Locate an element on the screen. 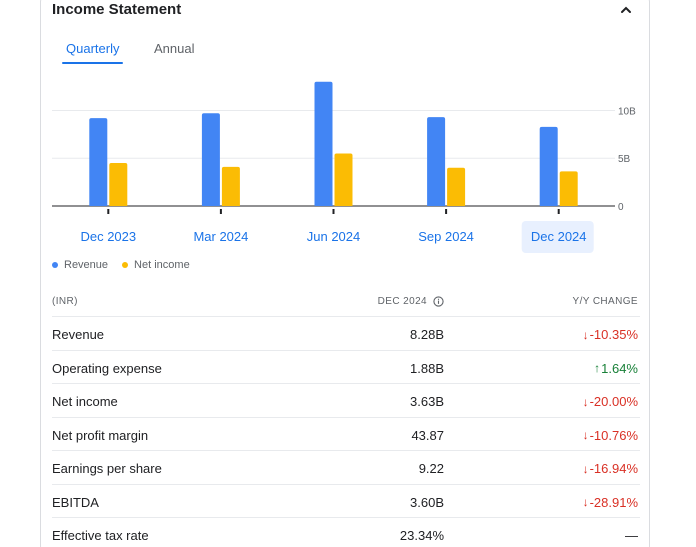 This screenshot has width=696, height=547. collapse-button is located at coordinates (626, 10).